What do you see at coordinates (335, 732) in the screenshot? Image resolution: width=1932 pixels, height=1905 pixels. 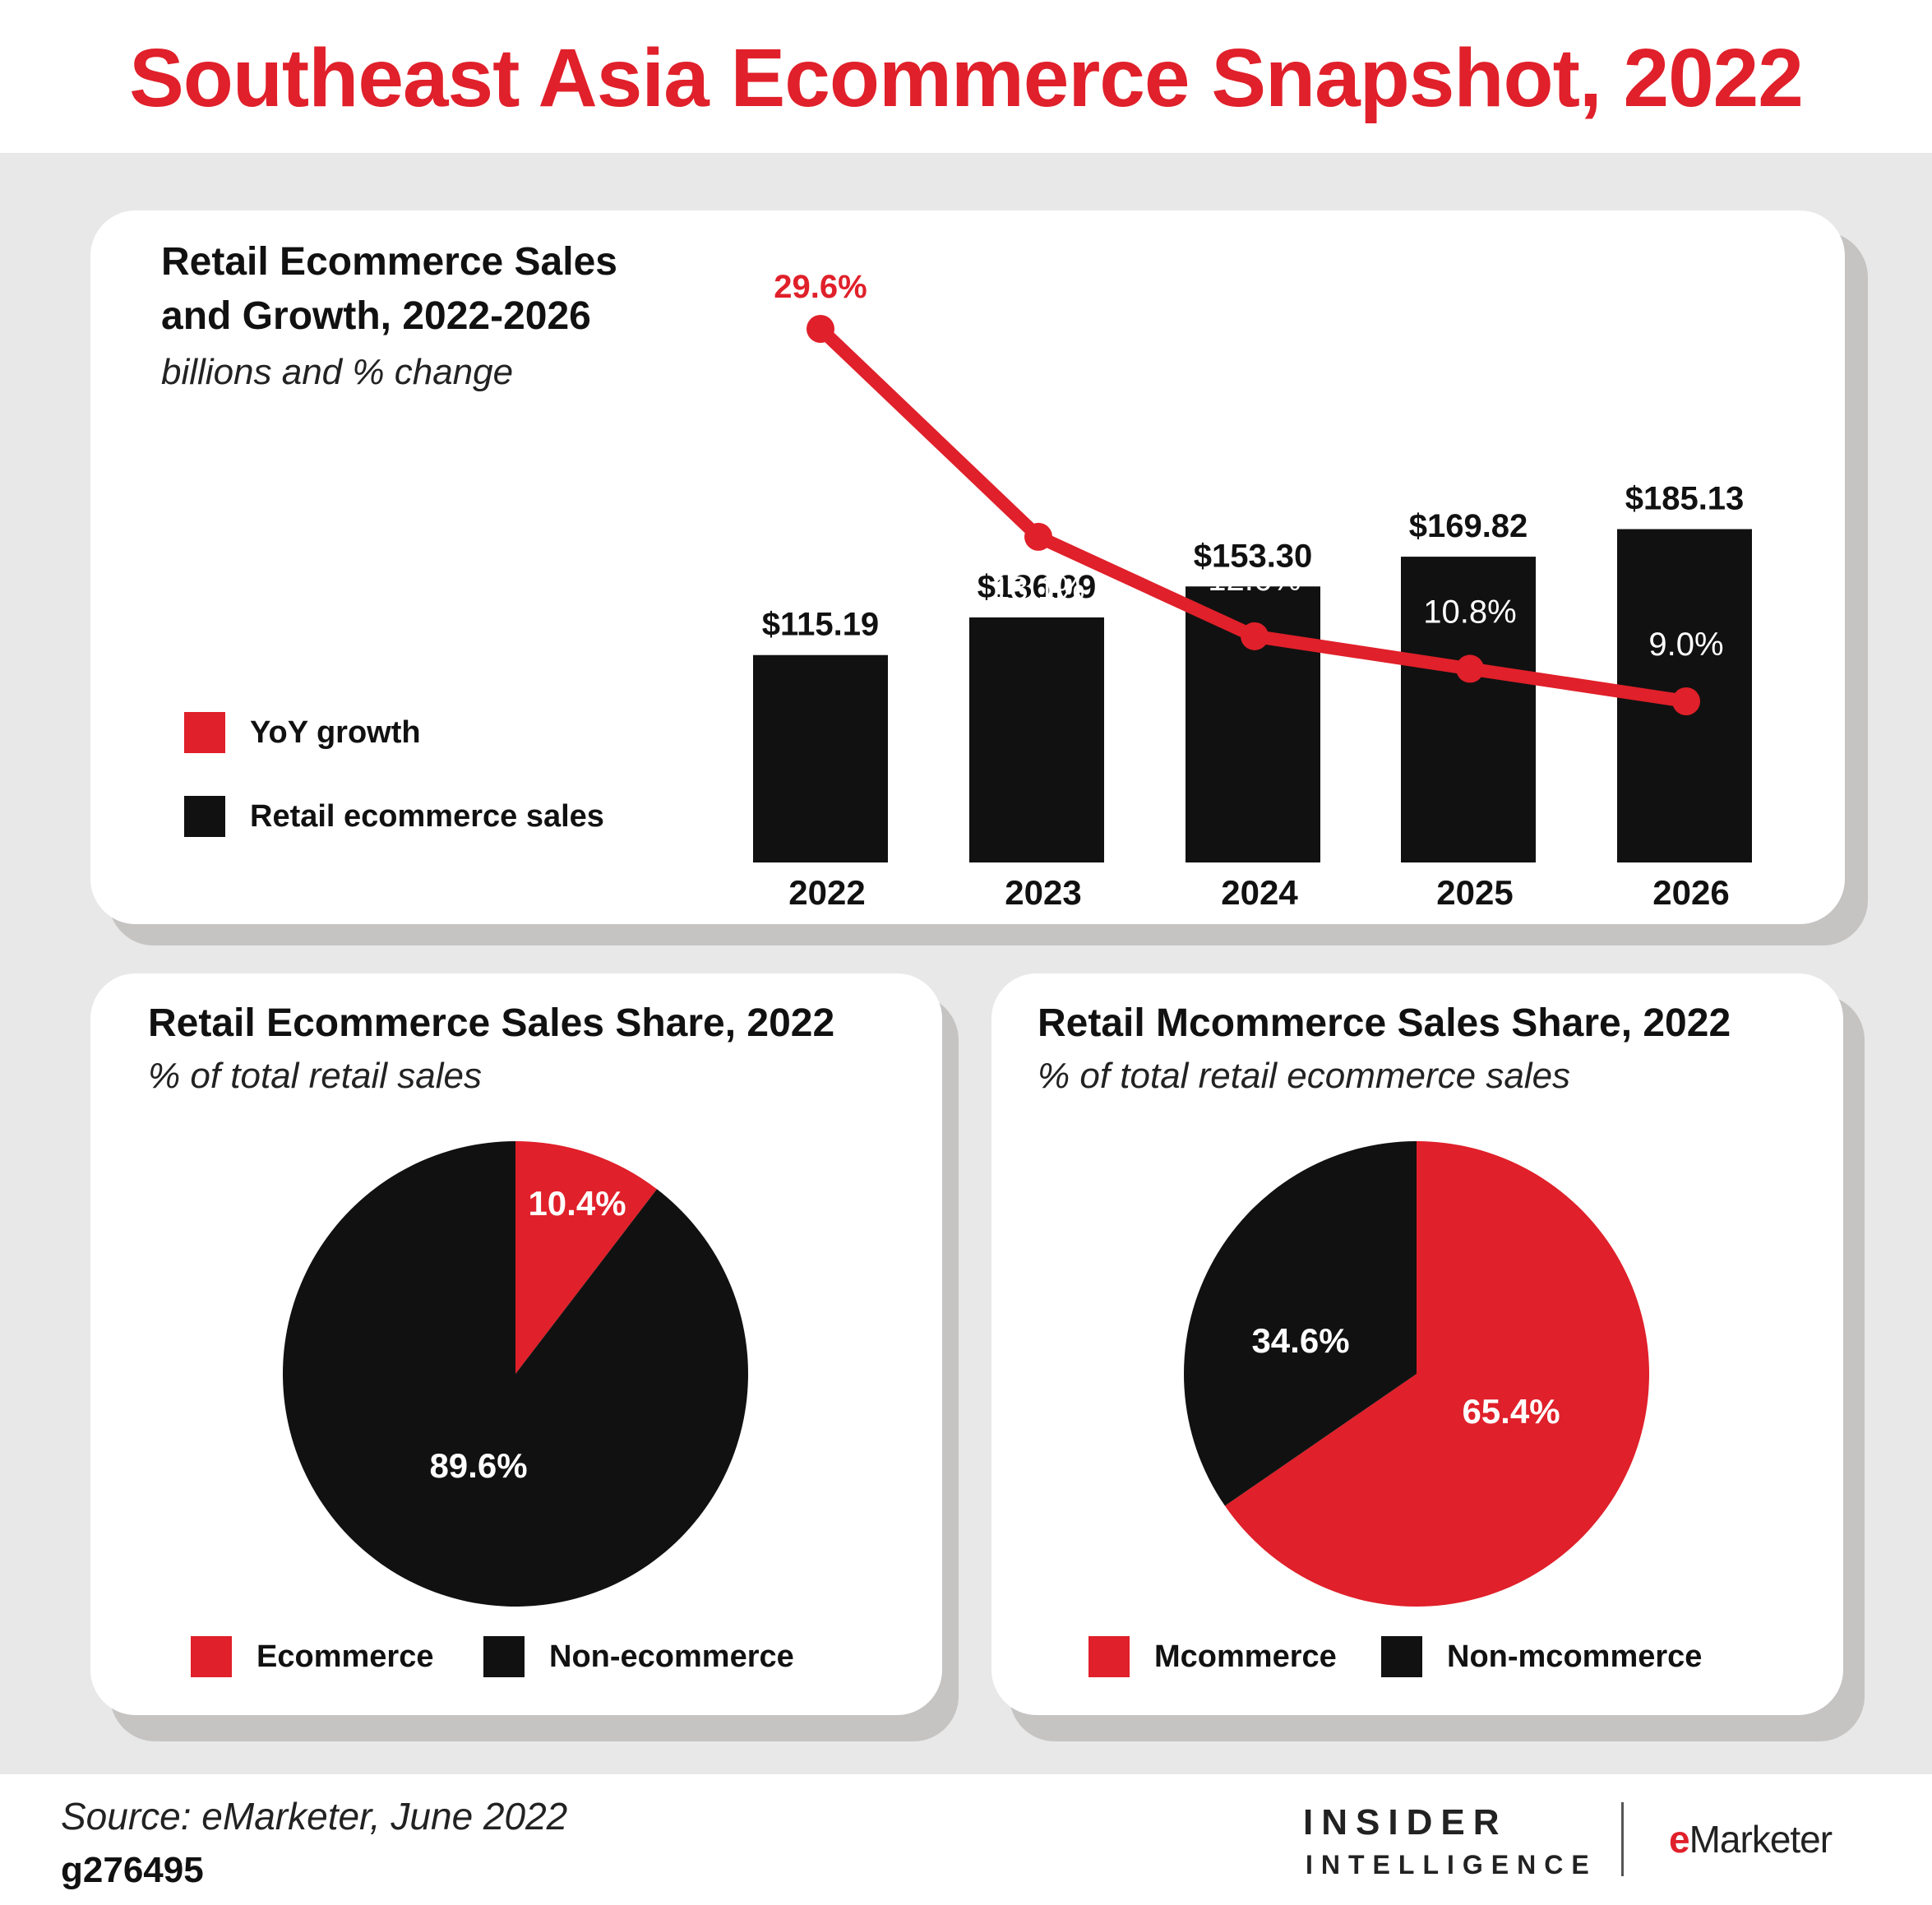 I see `legend-label: YoY growth` at bounding box center [335, 732].